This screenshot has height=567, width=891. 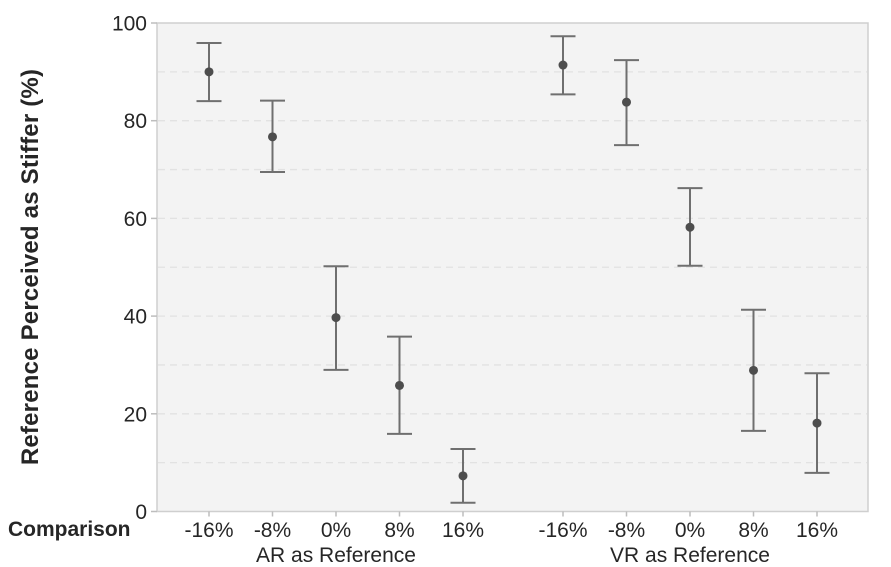 What do you see at coordinates (30, 267) in the screenshot?
I see `y-axis-title: Reference Perceived as Stiffer (%)` at bounding box center [30, 267].